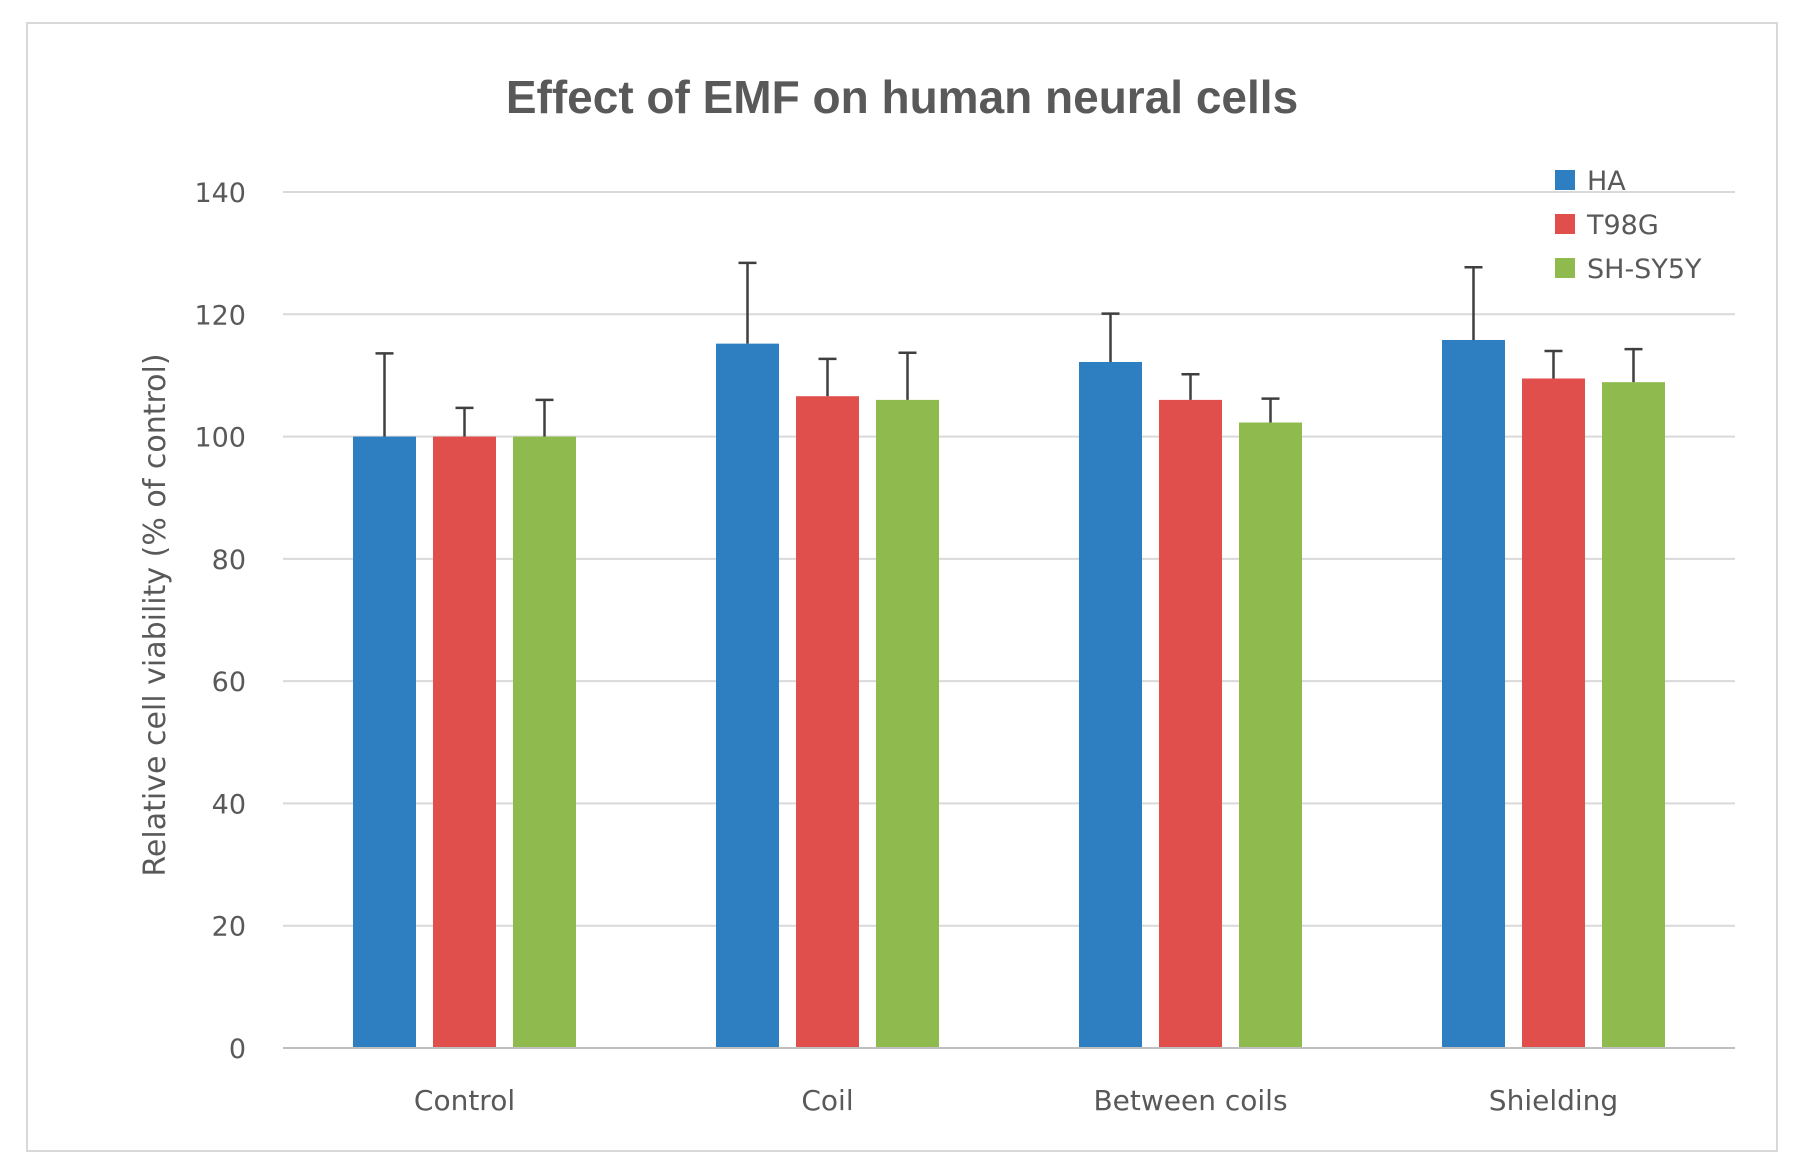 The image size is (1804, 1176). I want to click on bar-ha-control, so click(384, 742).